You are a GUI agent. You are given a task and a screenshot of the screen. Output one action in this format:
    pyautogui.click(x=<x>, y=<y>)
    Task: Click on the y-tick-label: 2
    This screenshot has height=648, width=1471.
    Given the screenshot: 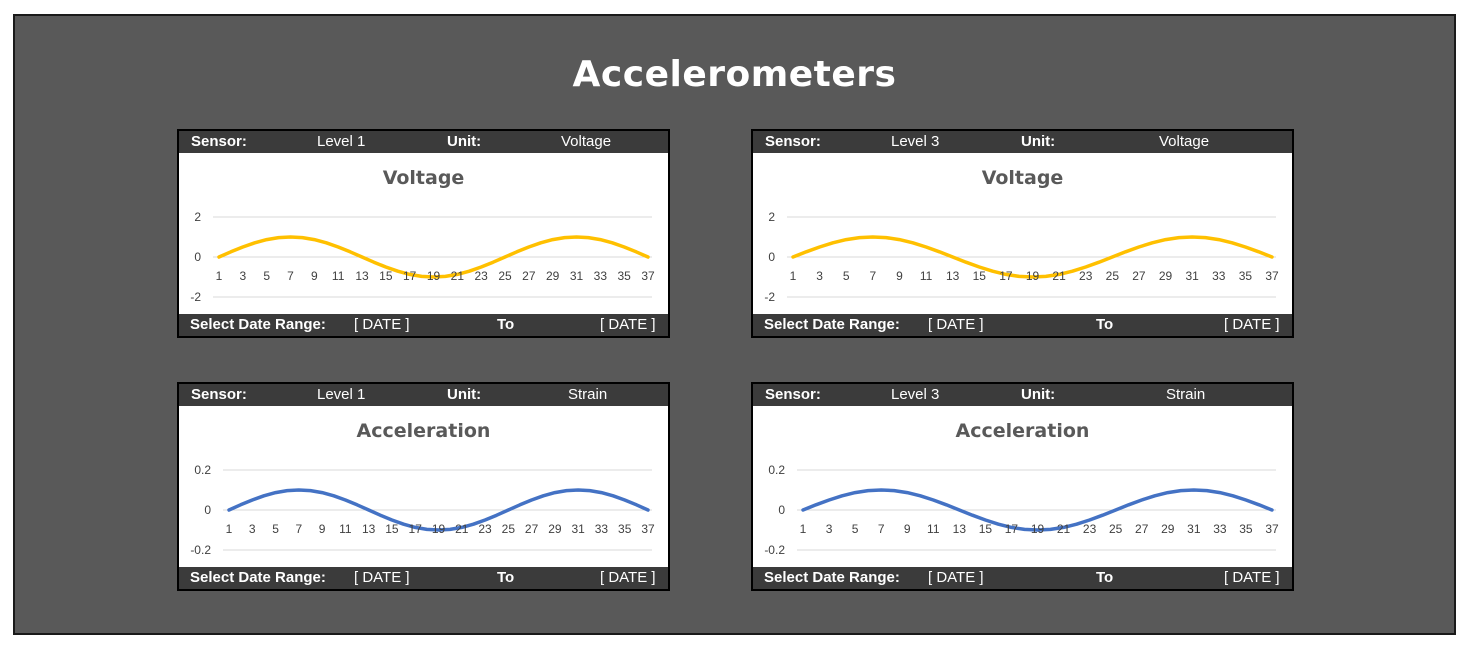 What is the action you would take?
    pyautogui.click(x=197, y=217)
    